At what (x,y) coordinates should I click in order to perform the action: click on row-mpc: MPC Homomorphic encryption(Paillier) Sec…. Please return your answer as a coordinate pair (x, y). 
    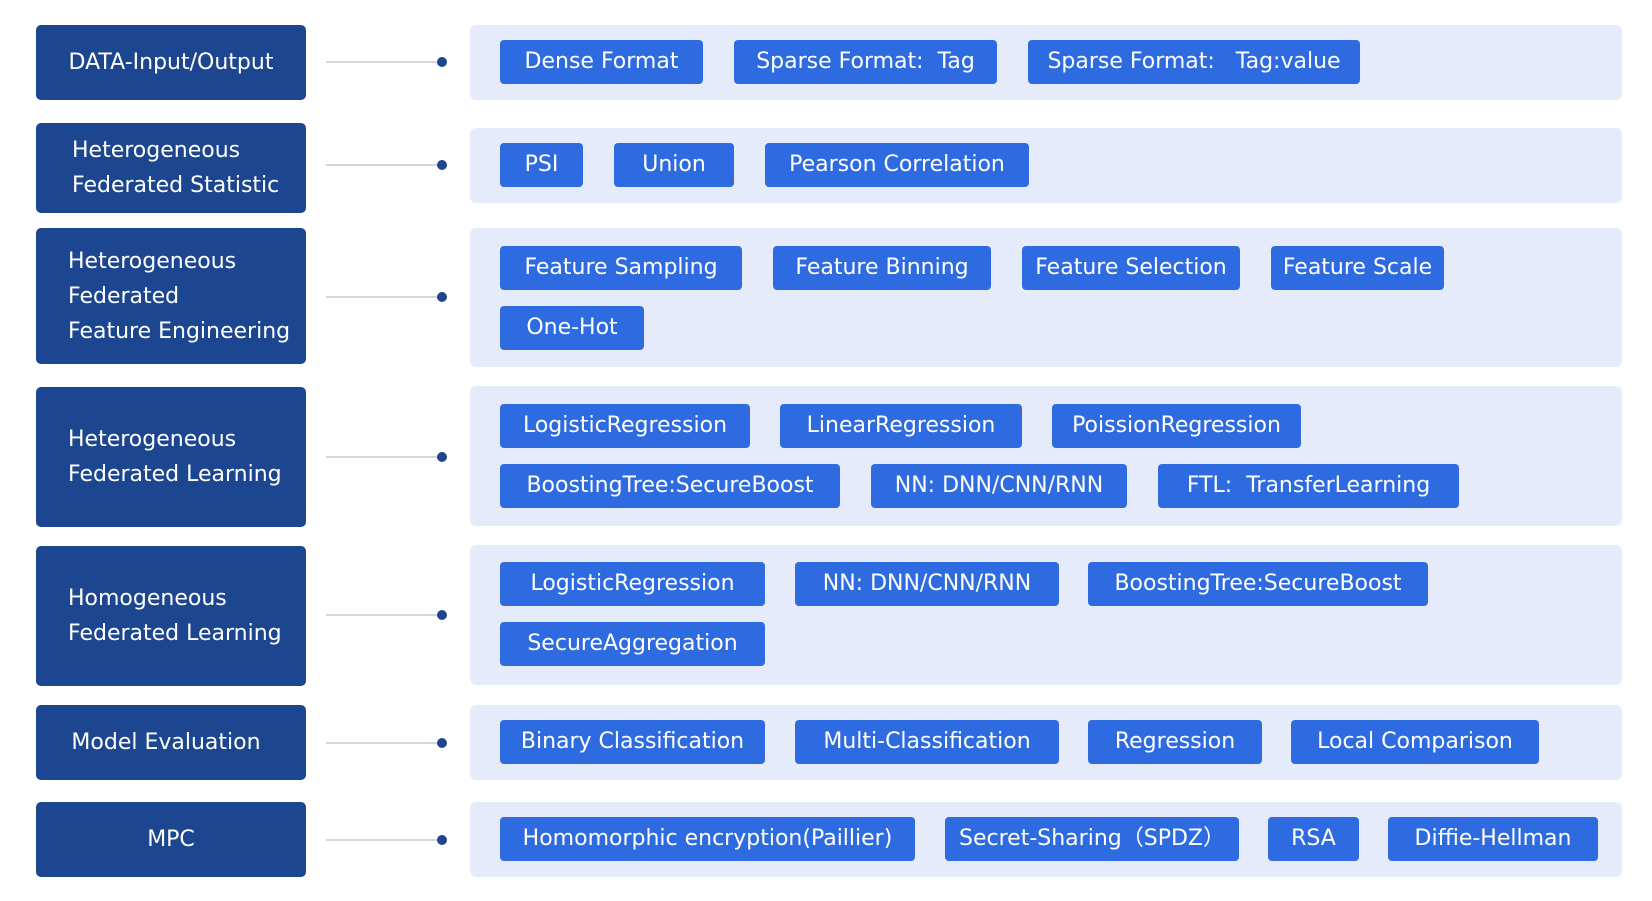
    Looking at the image, I should click on (826, 839).